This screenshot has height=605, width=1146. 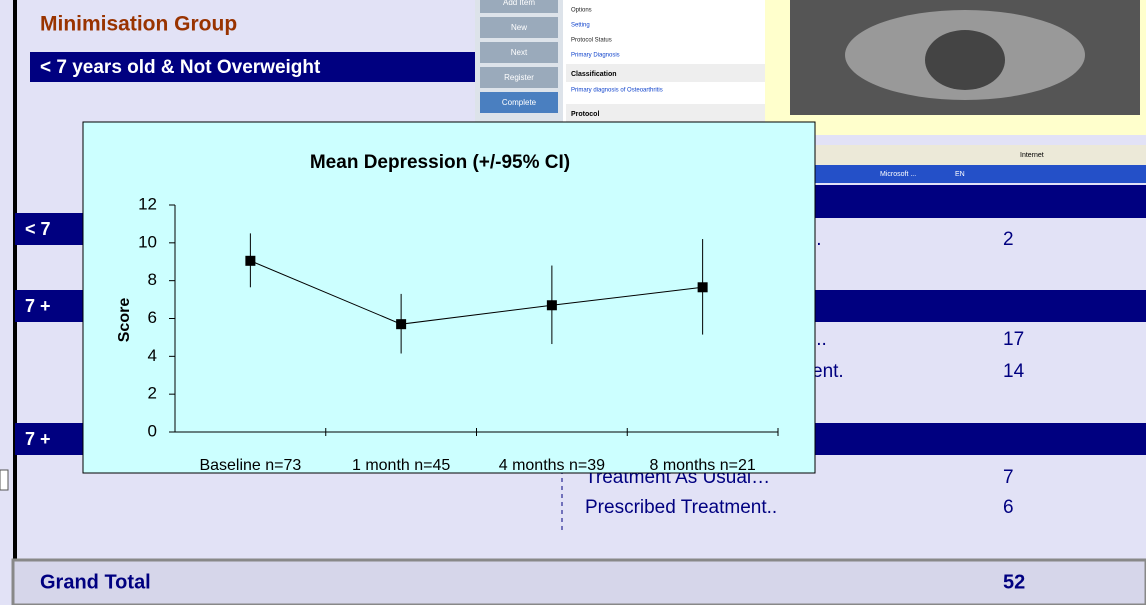 I want to click on app-button-label: Add Item, so click(x=519, y=3).